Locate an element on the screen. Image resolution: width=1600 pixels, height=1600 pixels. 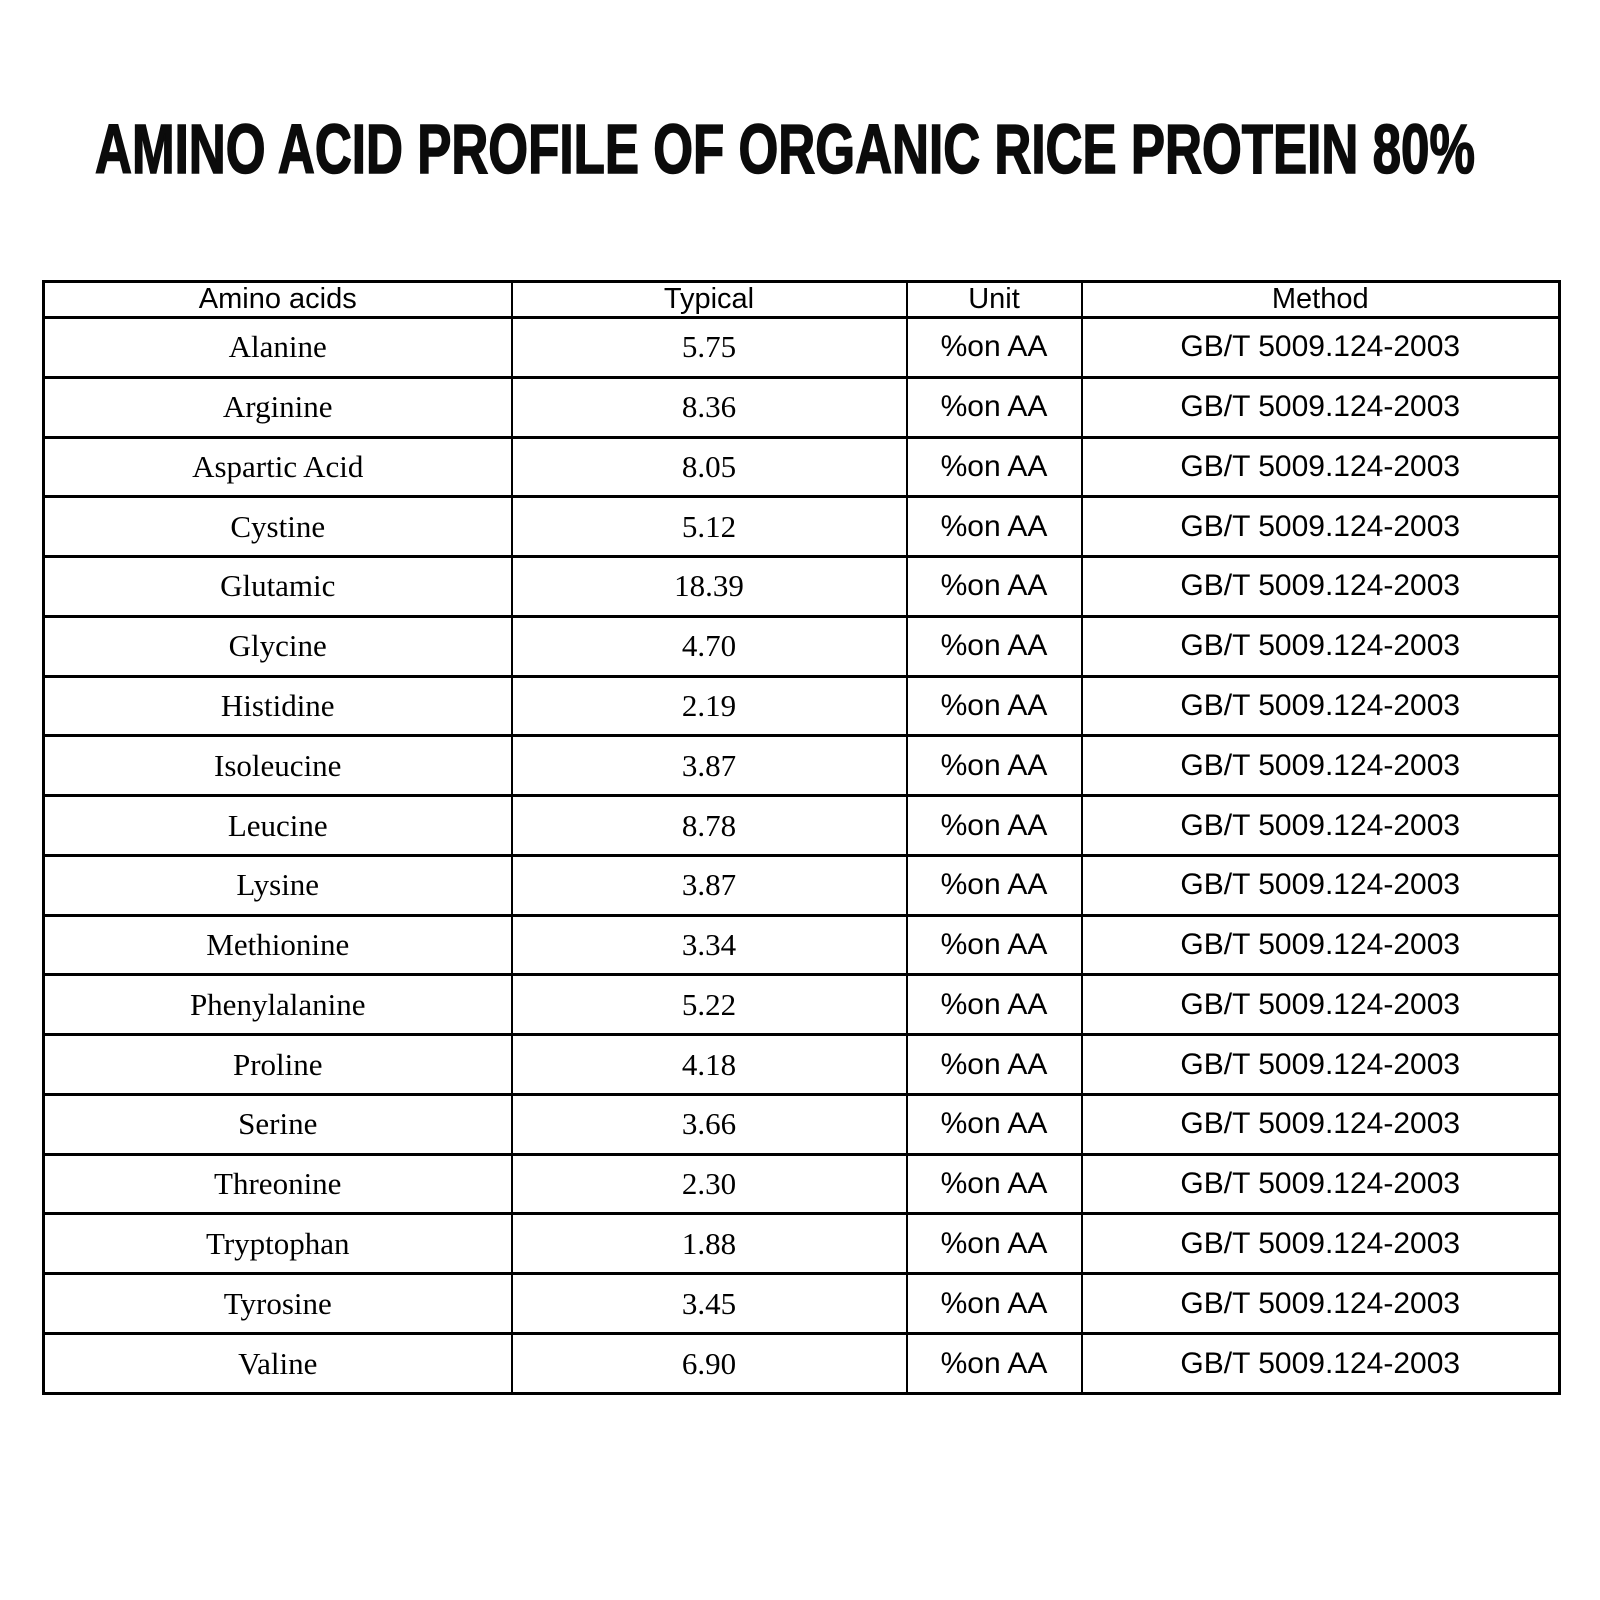
amino-acid-name-cell: Tryptophan is located at coordinates (277, 1244).